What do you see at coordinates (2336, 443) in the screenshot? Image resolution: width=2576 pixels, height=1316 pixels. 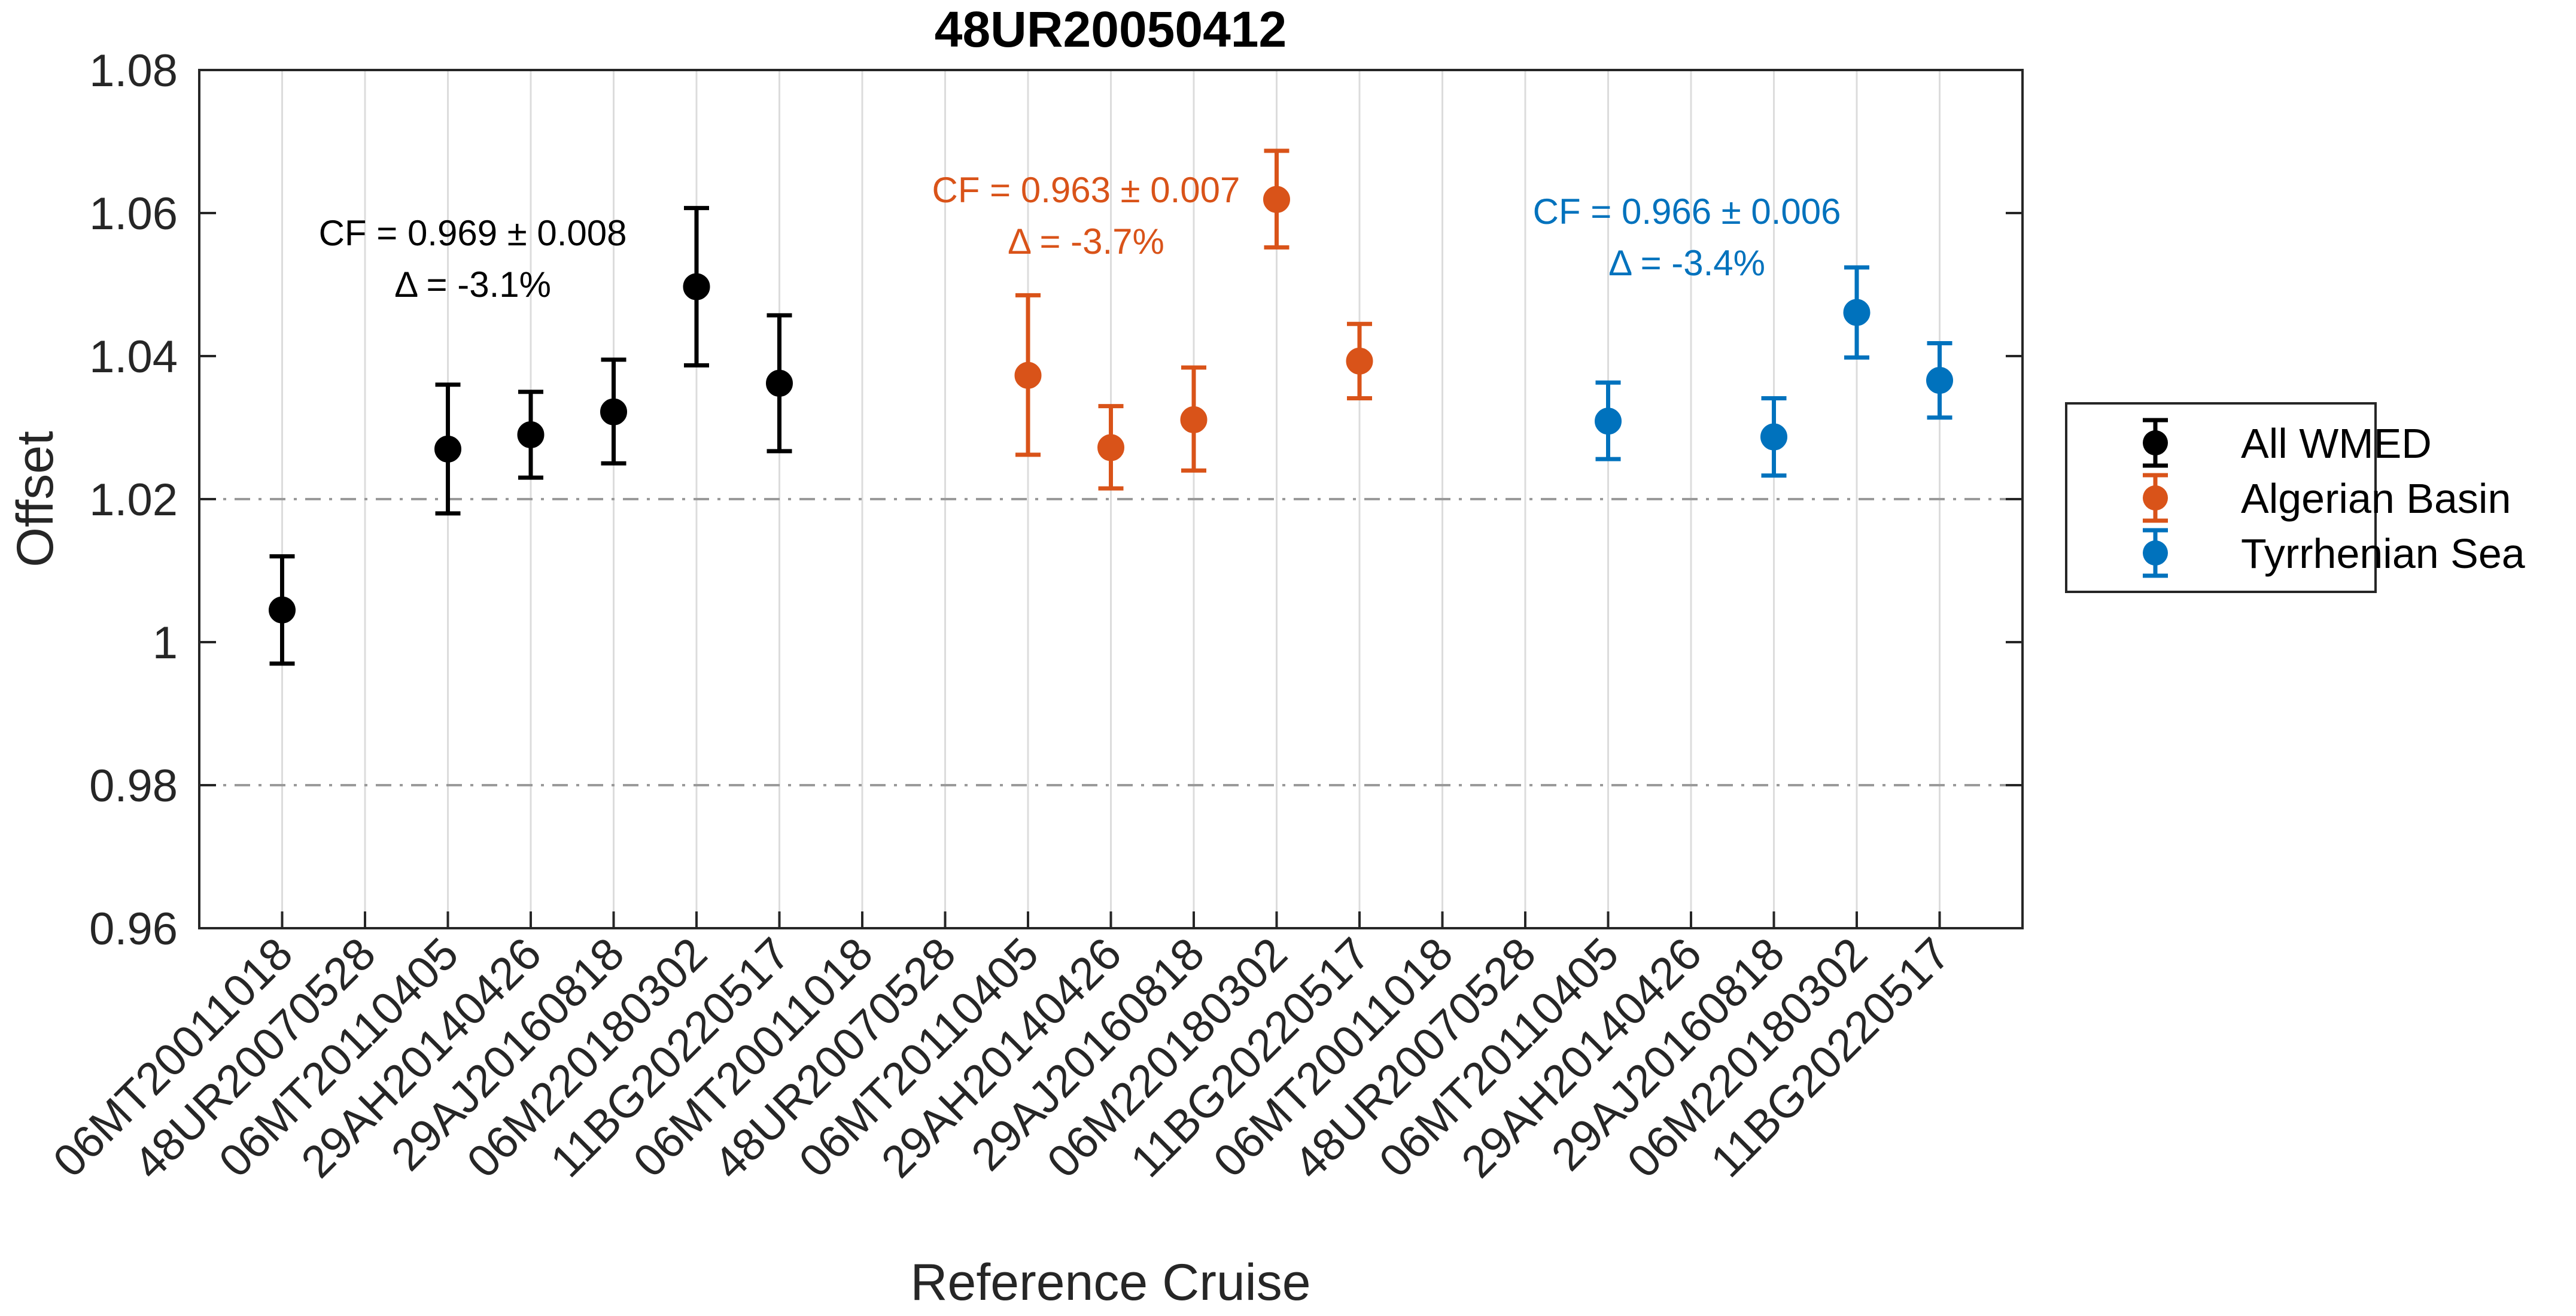 I see `legend-label: All WMED` at bounding box center [2336, 443].